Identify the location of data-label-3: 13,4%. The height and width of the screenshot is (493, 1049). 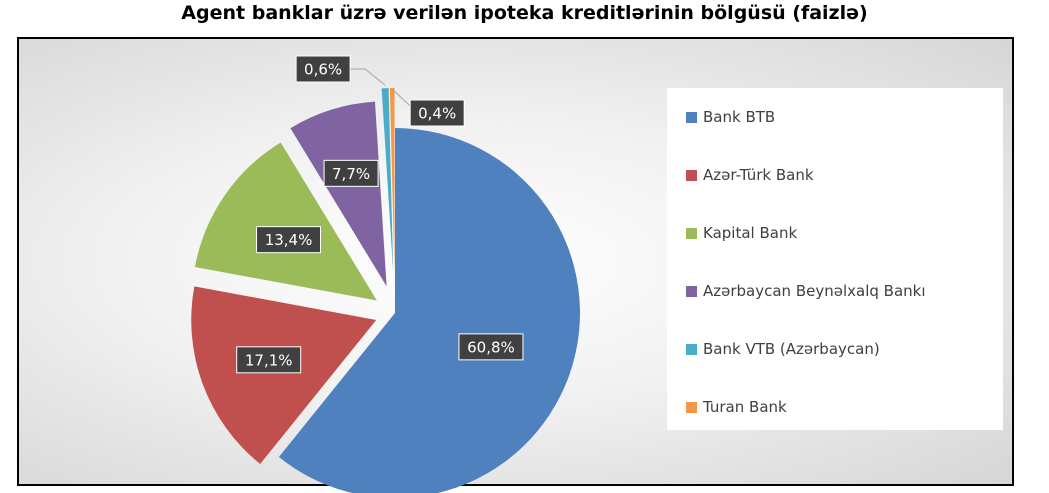
(289, 240).